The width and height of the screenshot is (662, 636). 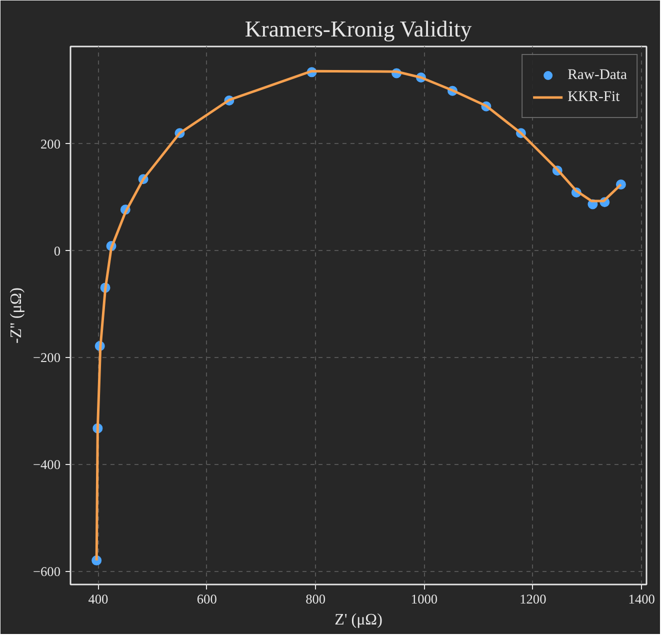 What do you see at coordinates (642, 599) in the screenshot?
I see `x-tick-label: 1400` at bounding box center [642, 599].